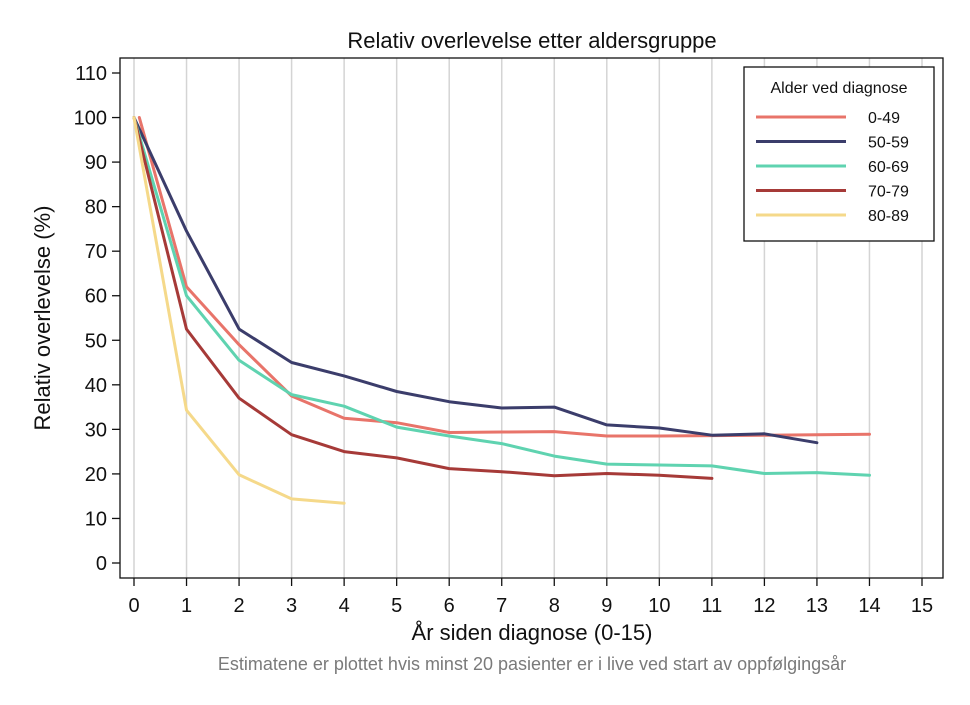 The height and width of the screenshot is (705, 970). I want to click on legend-label-80-89: 80-89, so click(888, 216).